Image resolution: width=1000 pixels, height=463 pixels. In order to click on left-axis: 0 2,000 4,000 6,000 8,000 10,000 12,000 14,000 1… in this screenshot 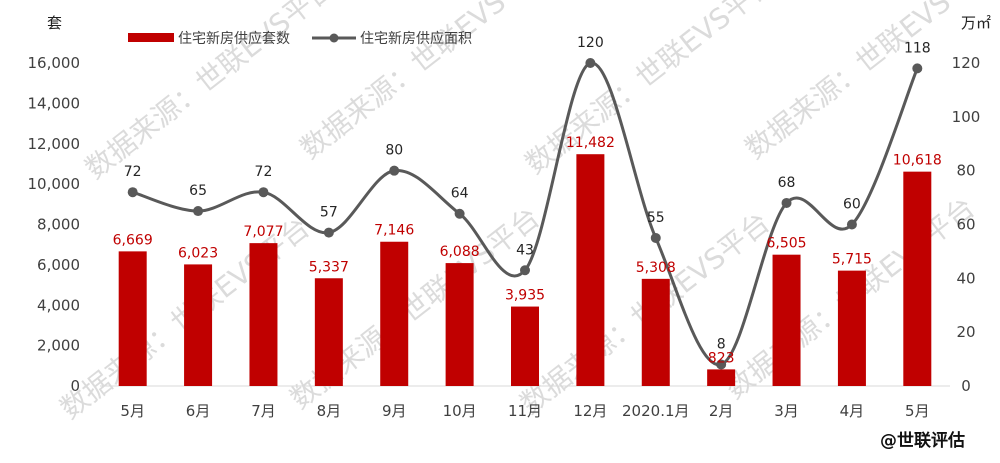, I will do `click(54, 224)`.